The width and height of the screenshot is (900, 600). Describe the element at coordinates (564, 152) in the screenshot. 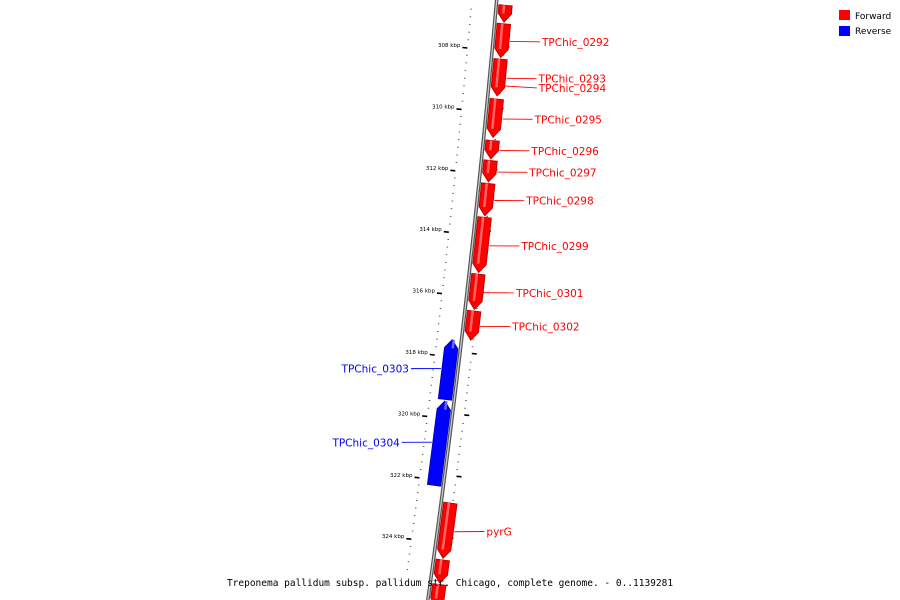

I see `gene-label-tpchic_0296: TPChic_0296` at that location.